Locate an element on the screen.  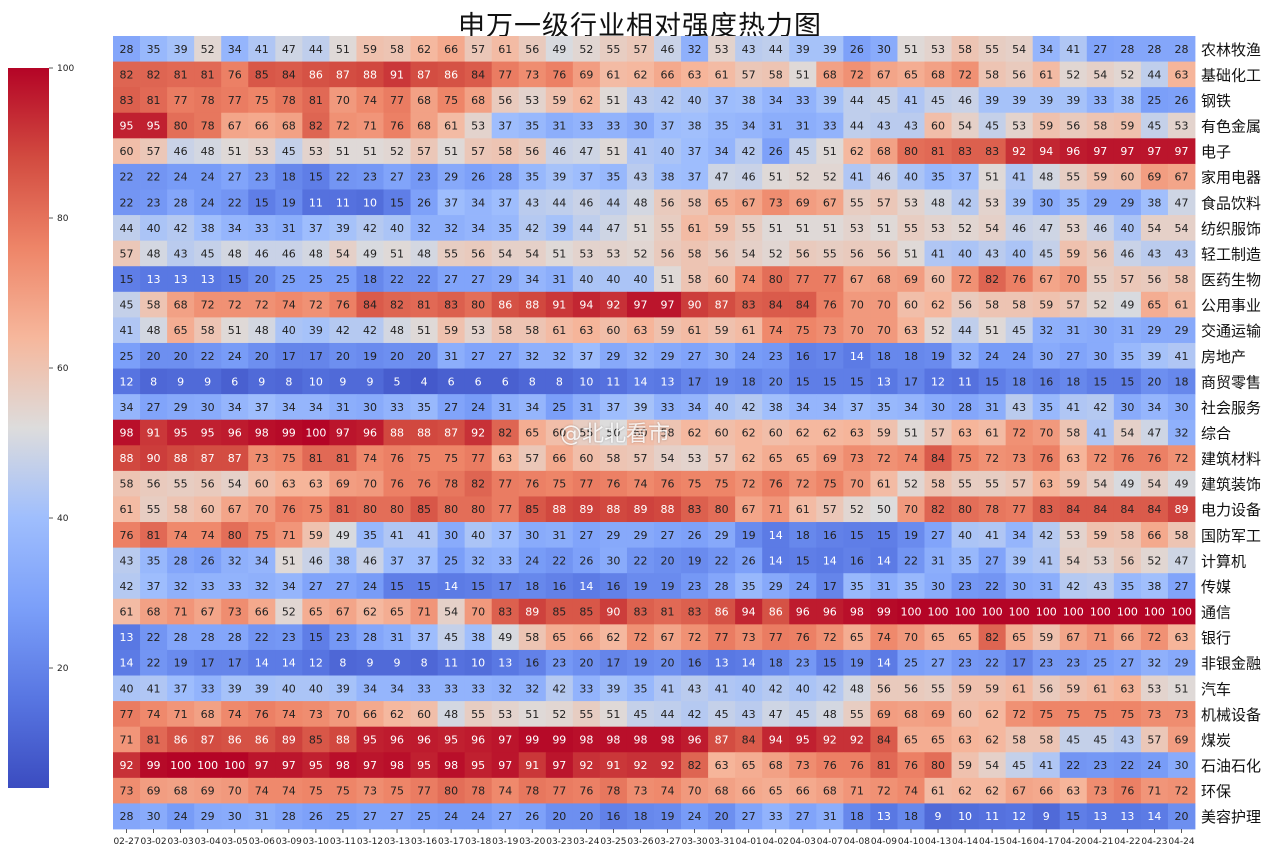
cell-label: 29 is located at coordinates (451, 177).